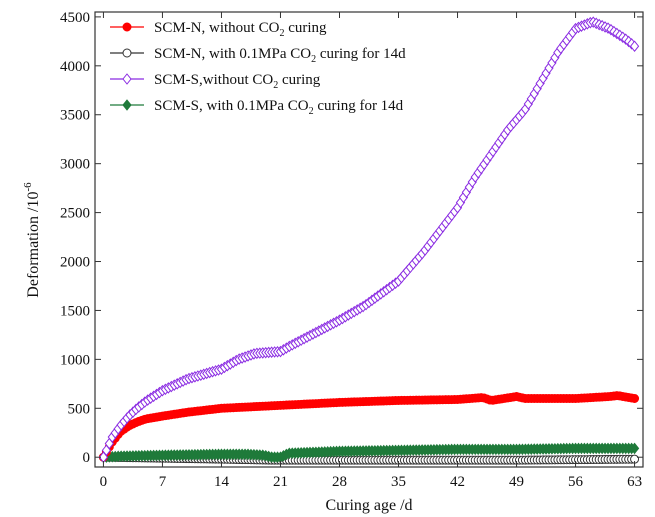  Describe the element at coordinates (75, 311) in the screenshot. I see `y-tick-label: 1500` at that location.